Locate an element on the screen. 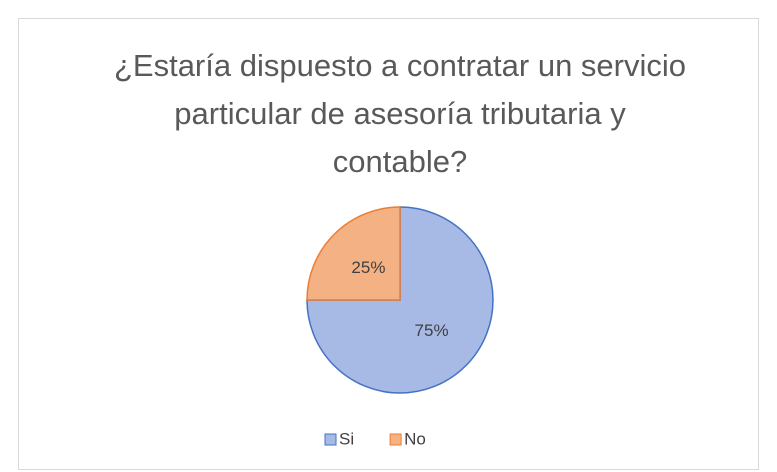 The height and width of the screenshot is (472, 777). data-label: 25% is located at coordinates (368, 267).